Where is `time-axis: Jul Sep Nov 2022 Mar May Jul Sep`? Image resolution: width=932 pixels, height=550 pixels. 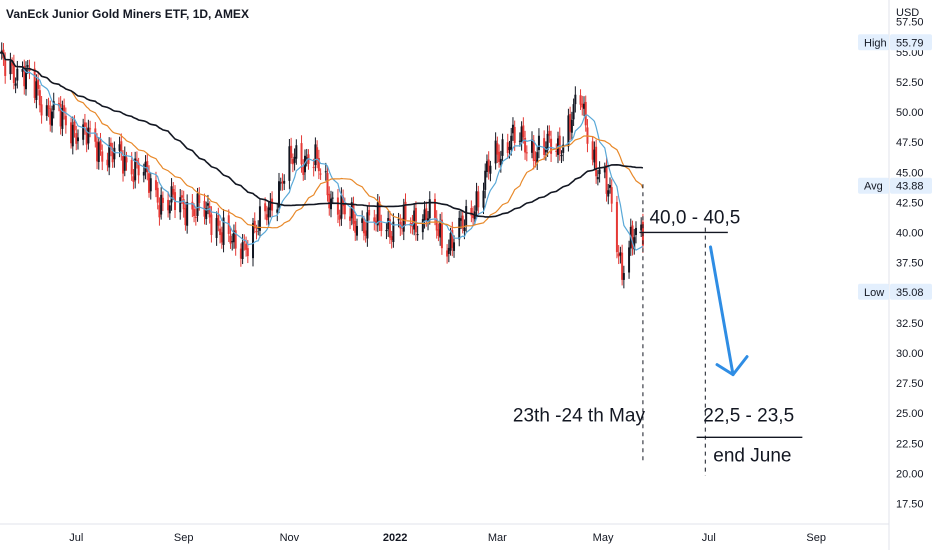 time-axis: Jul Sep Nov 2022 Mar May Jul Sep is located at coordinates (447, 538).